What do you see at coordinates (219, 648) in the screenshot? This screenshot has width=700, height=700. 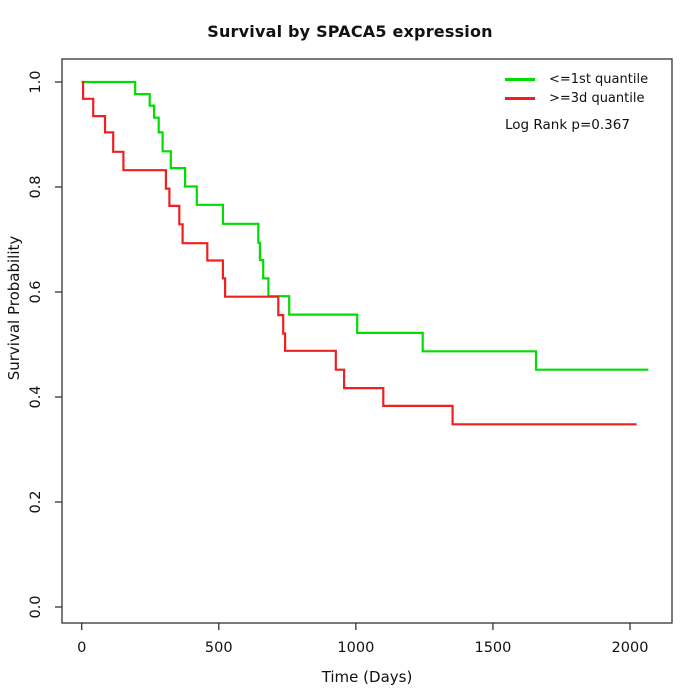 I see `x-tick-label: 500` at bounding box center [219, 648].